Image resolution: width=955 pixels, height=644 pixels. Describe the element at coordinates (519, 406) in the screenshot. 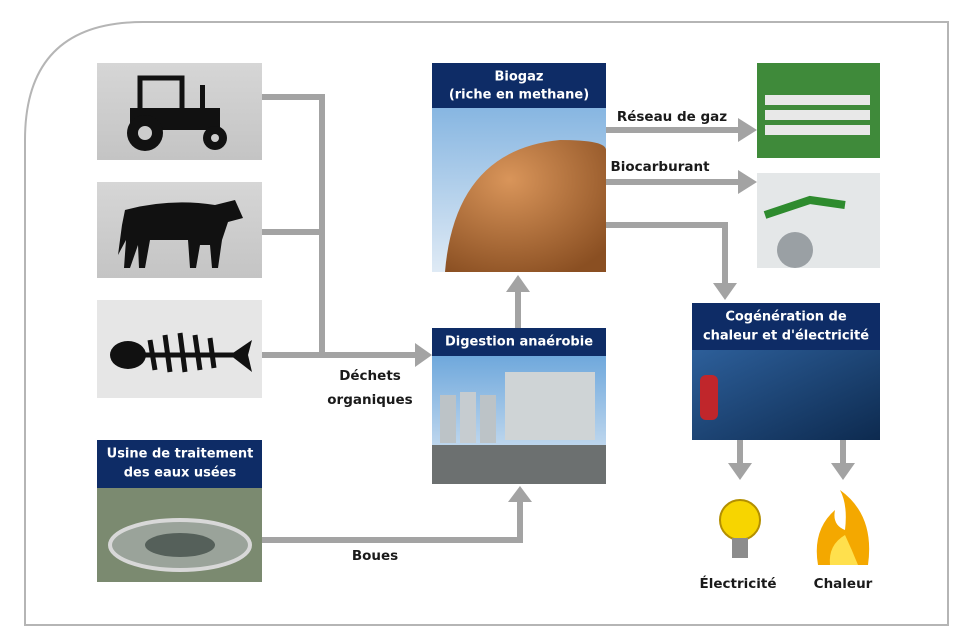

I see `digestion-image` at that location.